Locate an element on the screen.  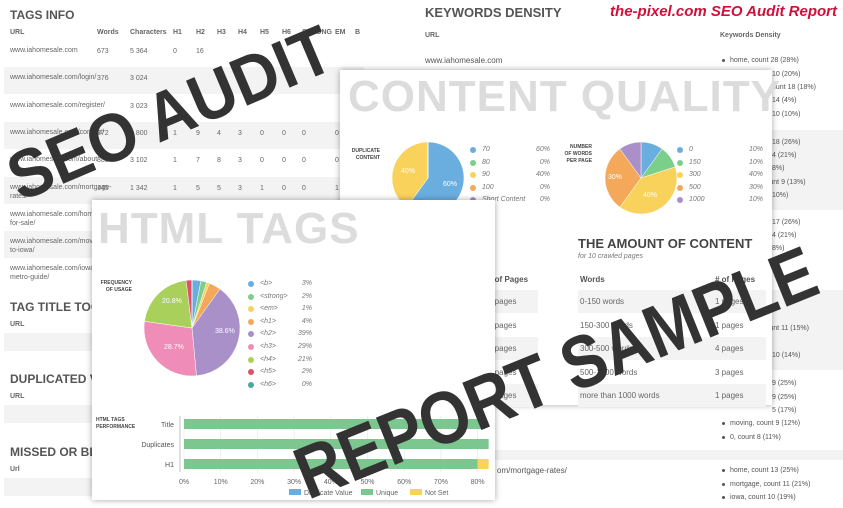
table-cell: 0-150 words is located at coordinates (602, 301).